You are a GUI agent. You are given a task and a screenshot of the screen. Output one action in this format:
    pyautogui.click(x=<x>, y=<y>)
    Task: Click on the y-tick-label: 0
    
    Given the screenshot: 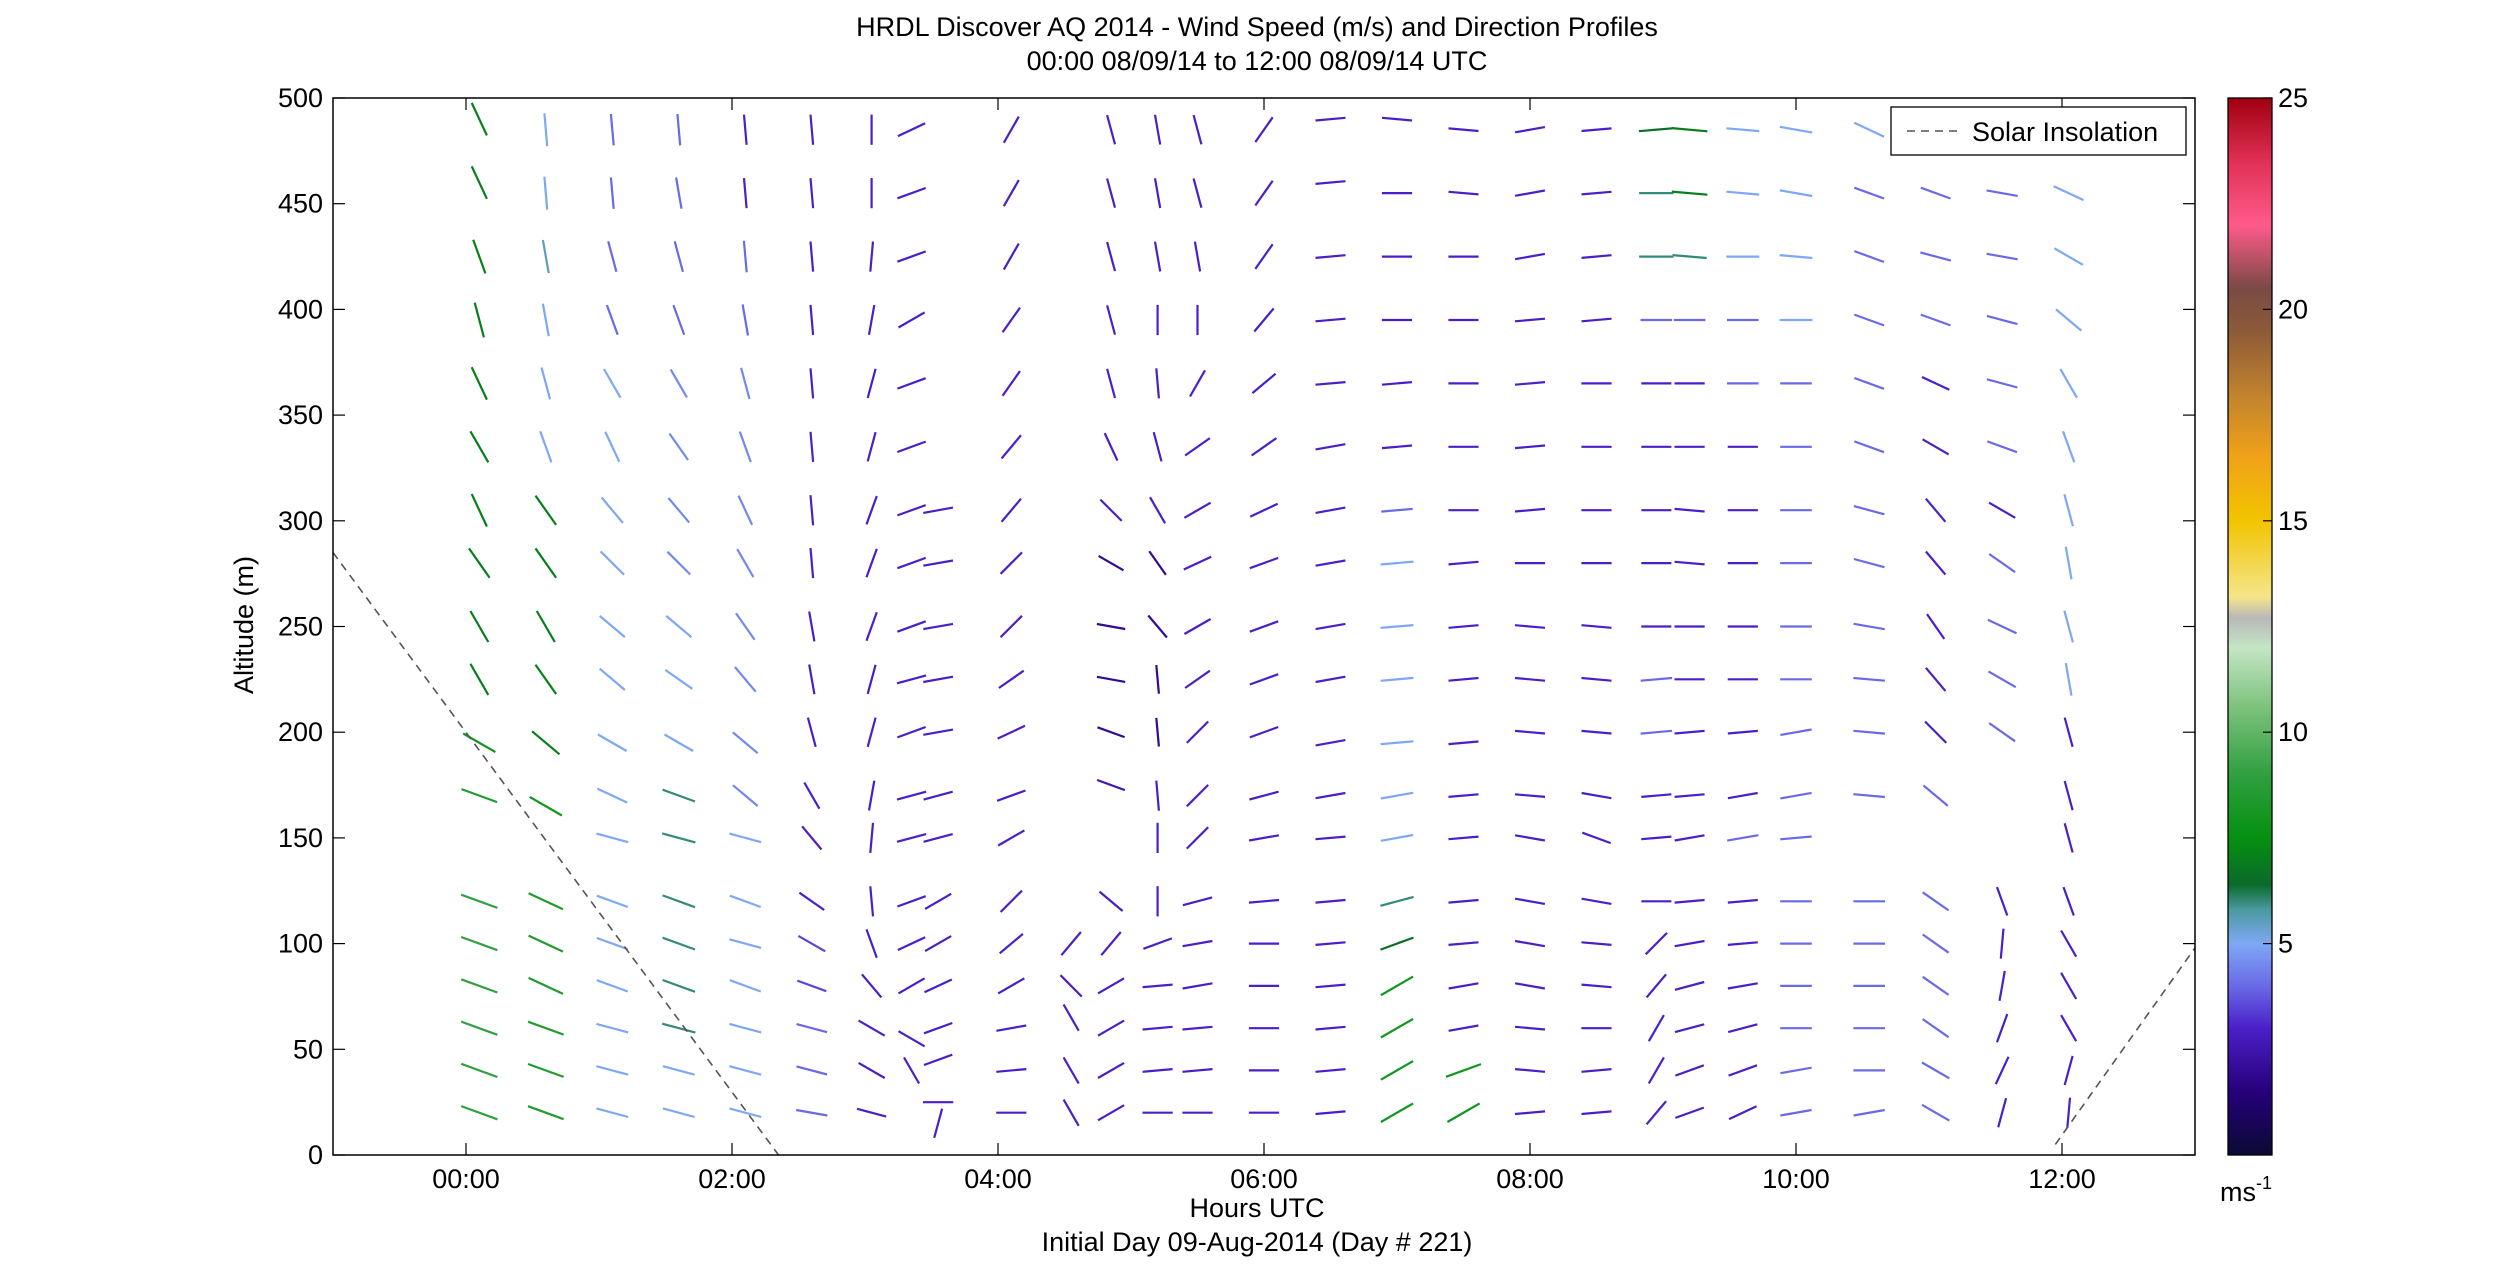 What is the action you would take?
    pyautogui.click(x=315, y=1155)
    